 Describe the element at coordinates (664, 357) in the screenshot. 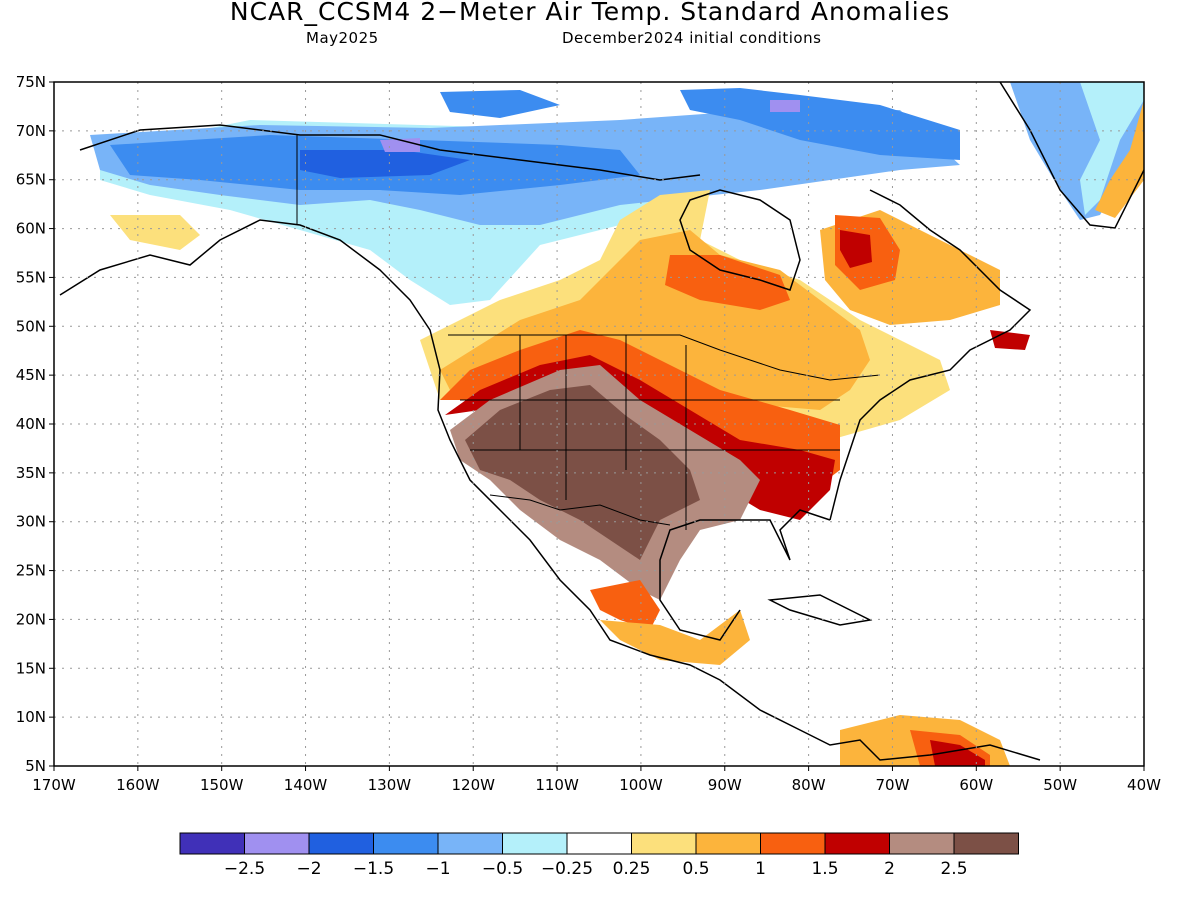

I see `border-us-canada` at that location.